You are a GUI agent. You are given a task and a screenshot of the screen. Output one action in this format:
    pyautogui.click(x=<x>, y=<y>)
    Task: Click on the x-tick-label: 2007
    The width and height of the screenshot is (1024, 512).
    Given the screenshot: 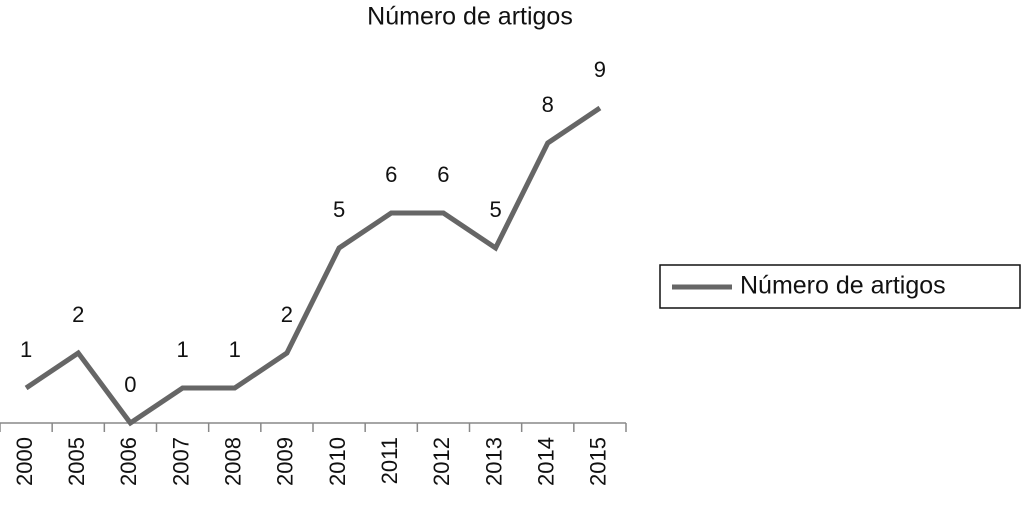 What is the action you would take?
    pyautogui.click(x=180, y=461)
    